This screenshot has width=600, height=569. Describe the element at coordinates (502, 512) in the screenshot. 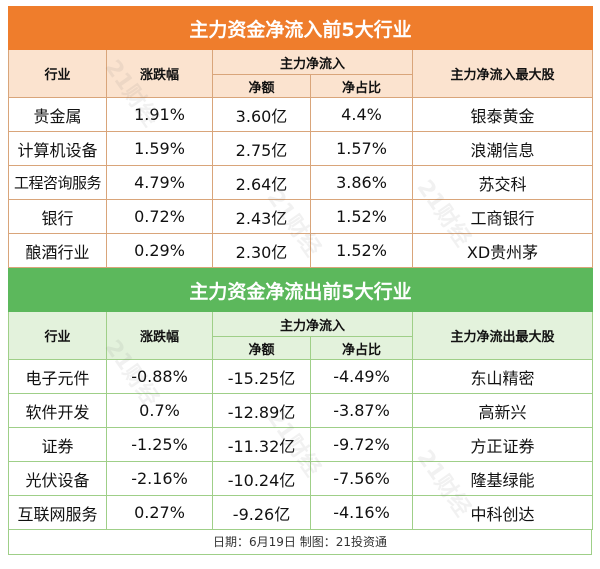

I see `stock-cell: 中科创达` at that location.